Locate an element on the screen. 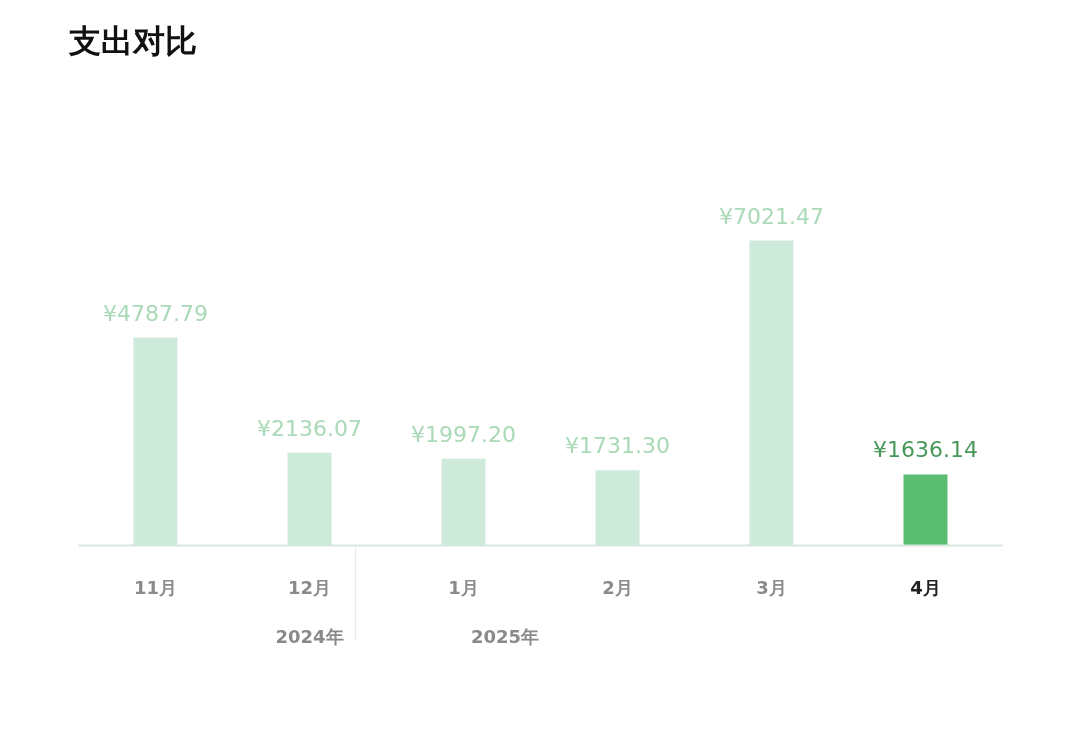 The width and height of the screenshot is (1080, 752). x-tick-label: 1月 is located at coordinates (463, 587).